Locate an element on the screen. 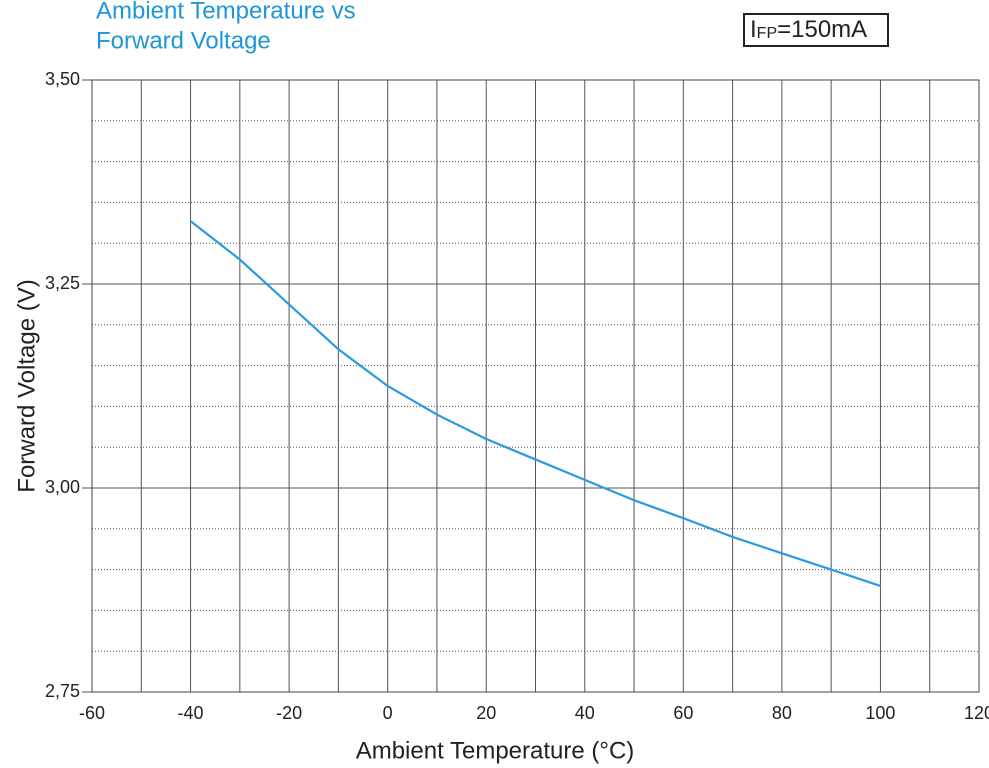  annotation-main: I is located at coordinates (753, 29).